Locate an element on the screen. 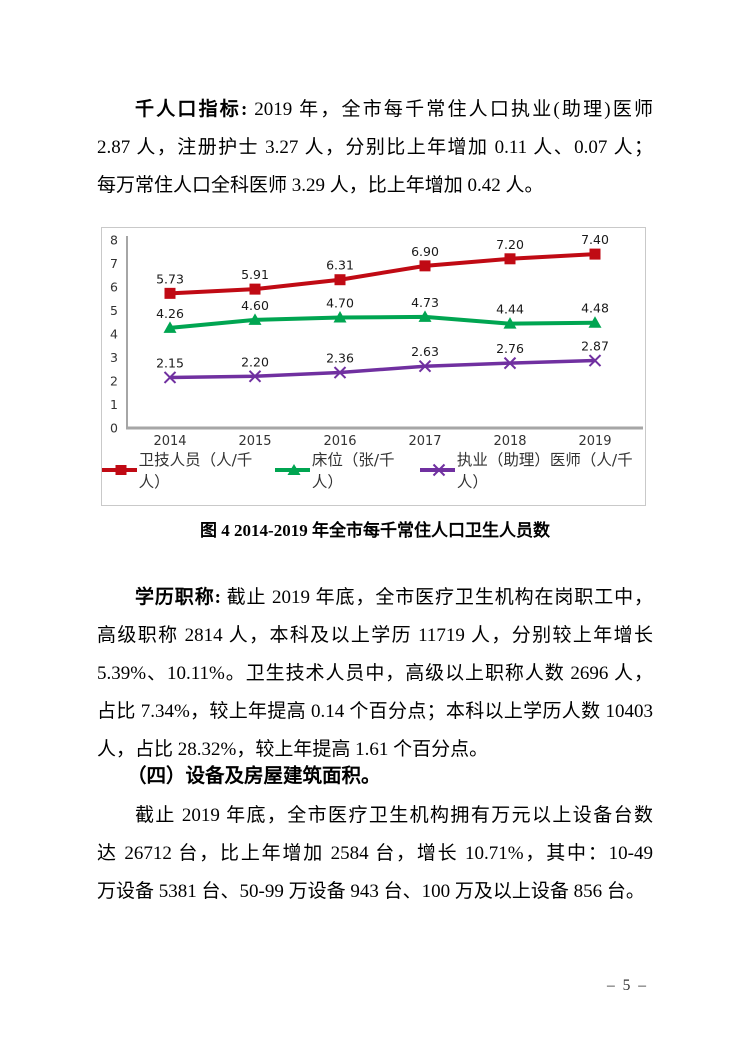 The width and height of the screenshot is (750, 1060). y-tick-label: 7 is located at coordinates (114, 263).